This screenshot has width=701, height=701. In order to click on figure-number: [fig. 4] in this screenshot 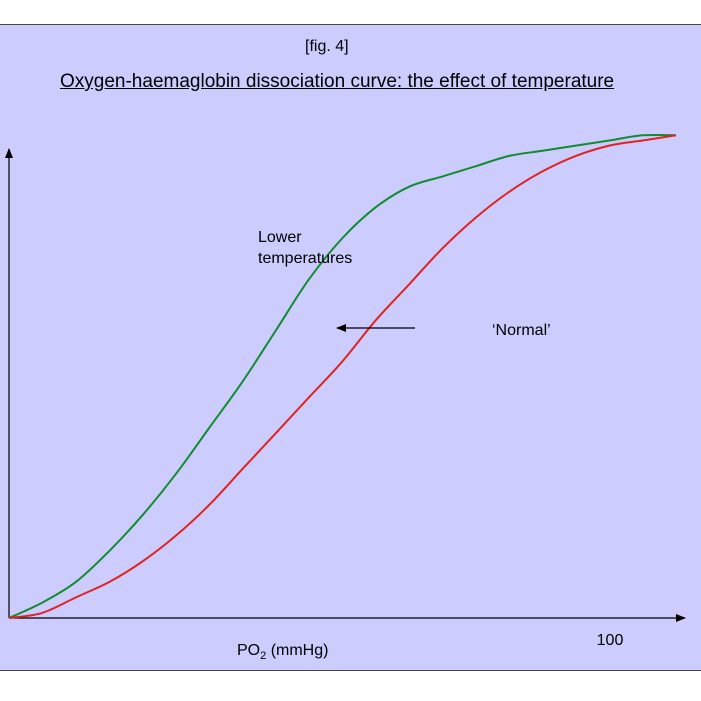, I will do `click(327, 46)`.